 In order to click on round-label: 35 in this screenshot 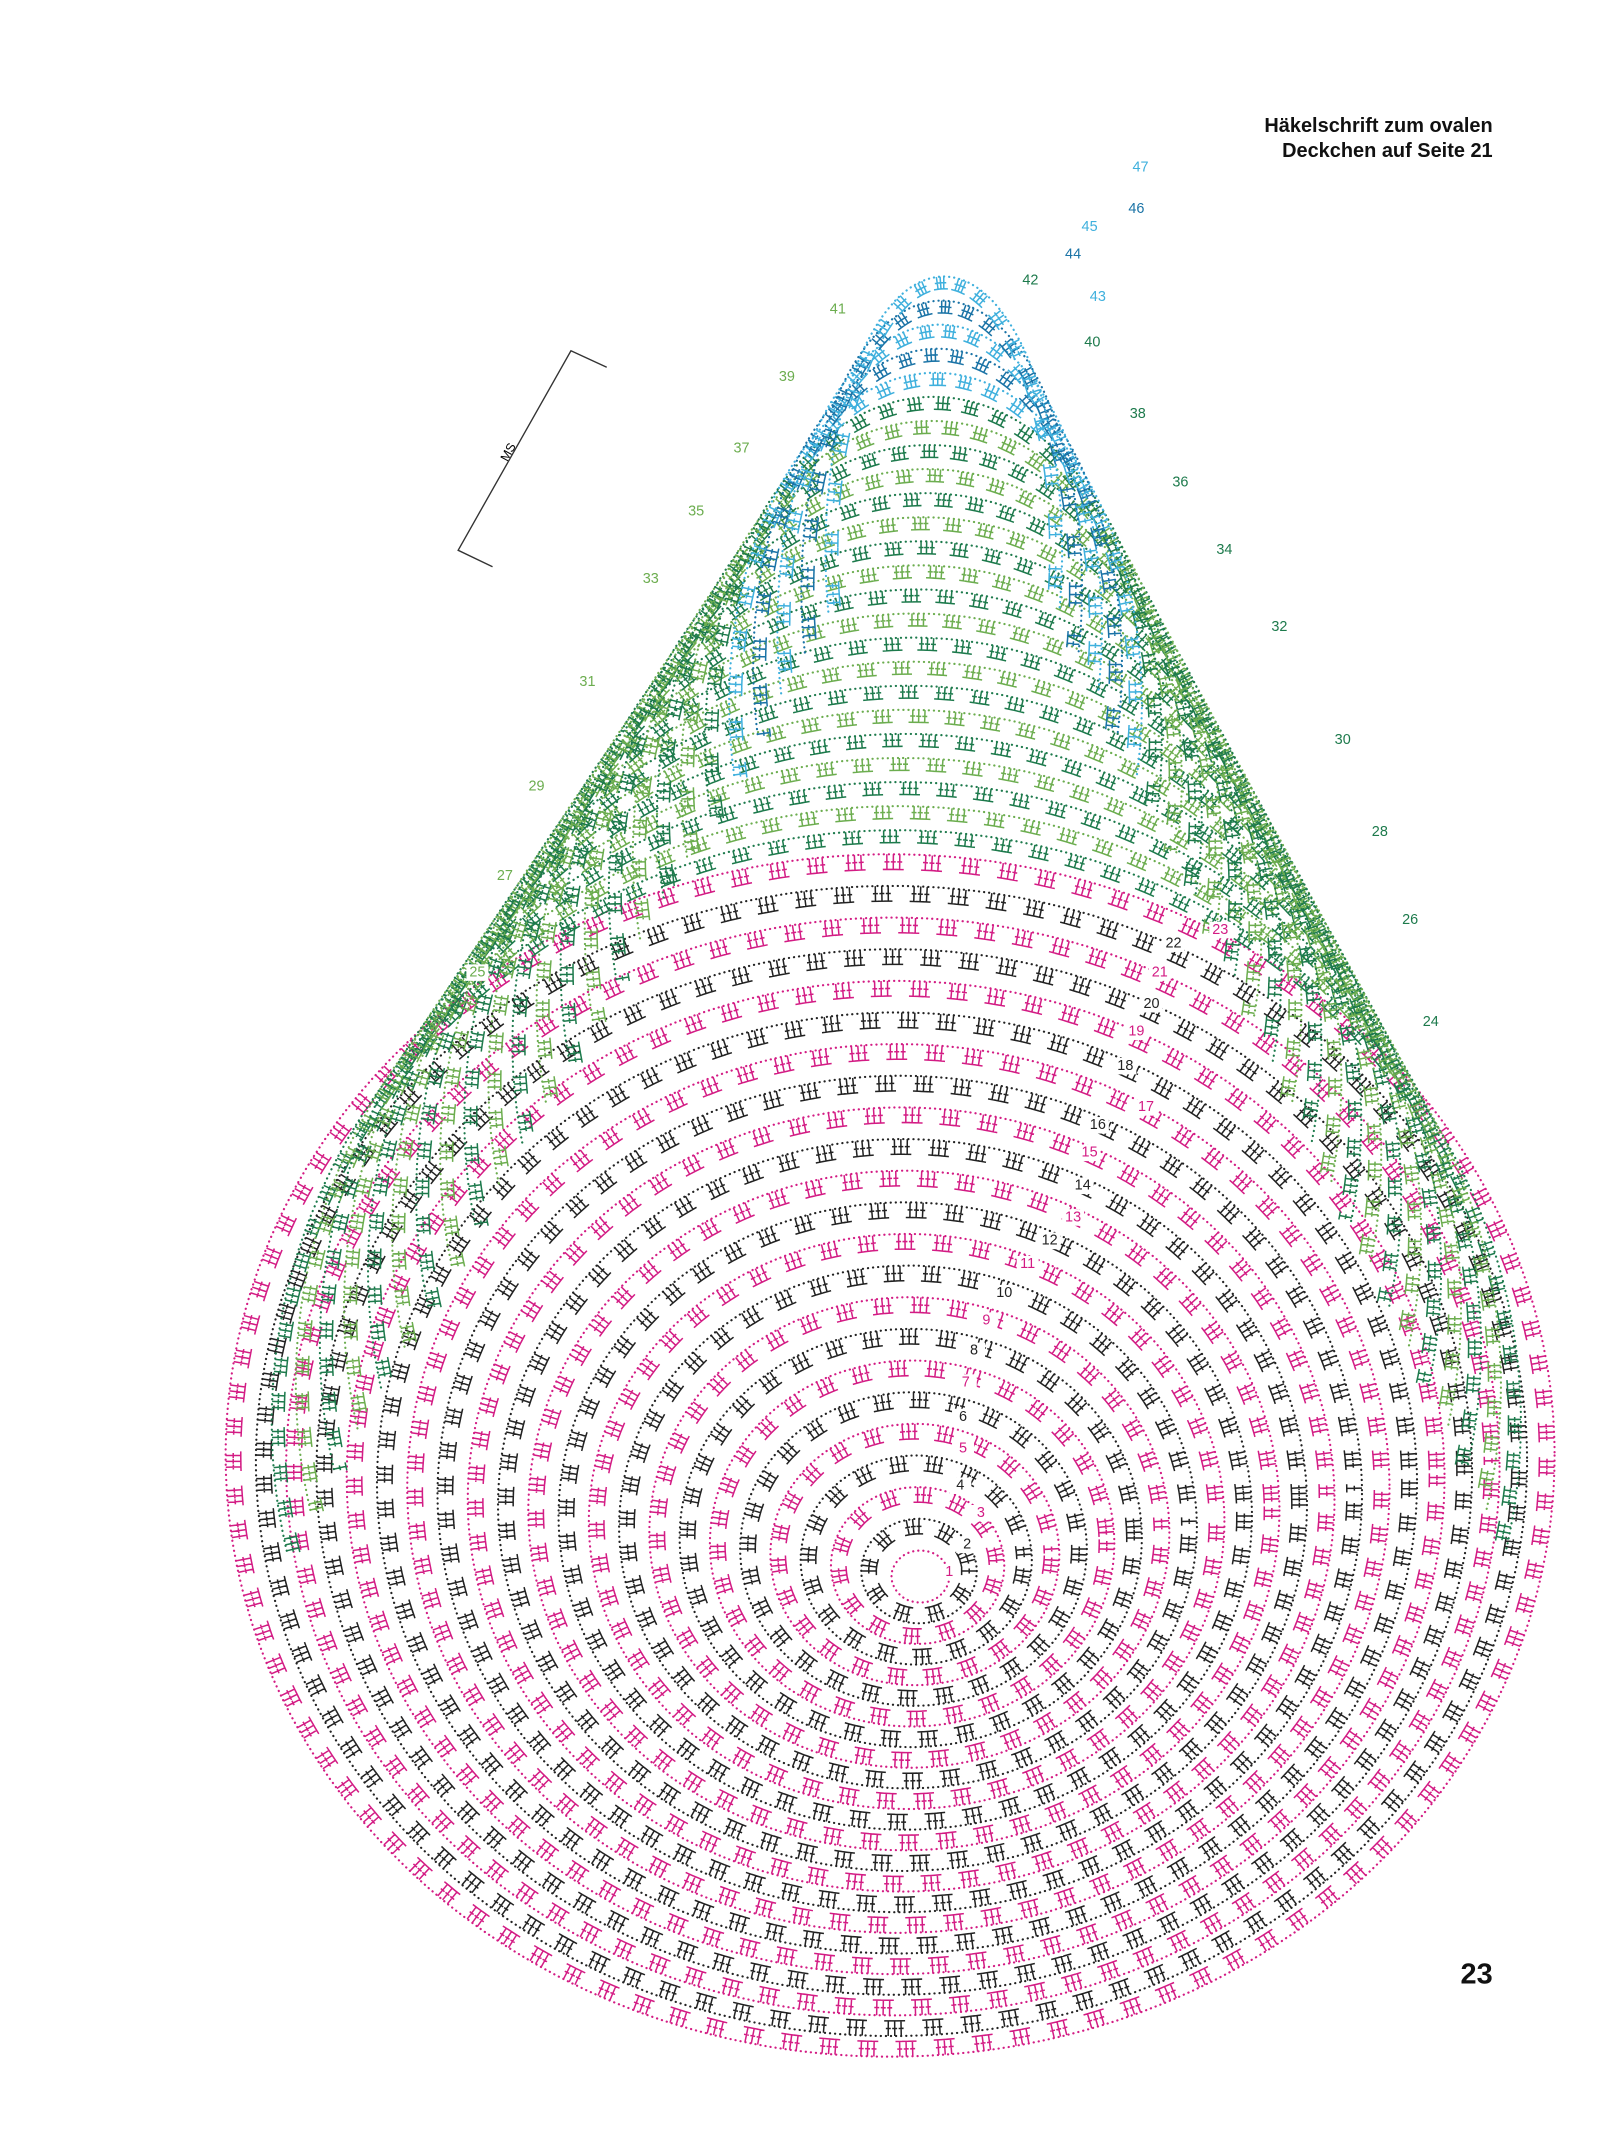, I will do `click(696, 512)`.